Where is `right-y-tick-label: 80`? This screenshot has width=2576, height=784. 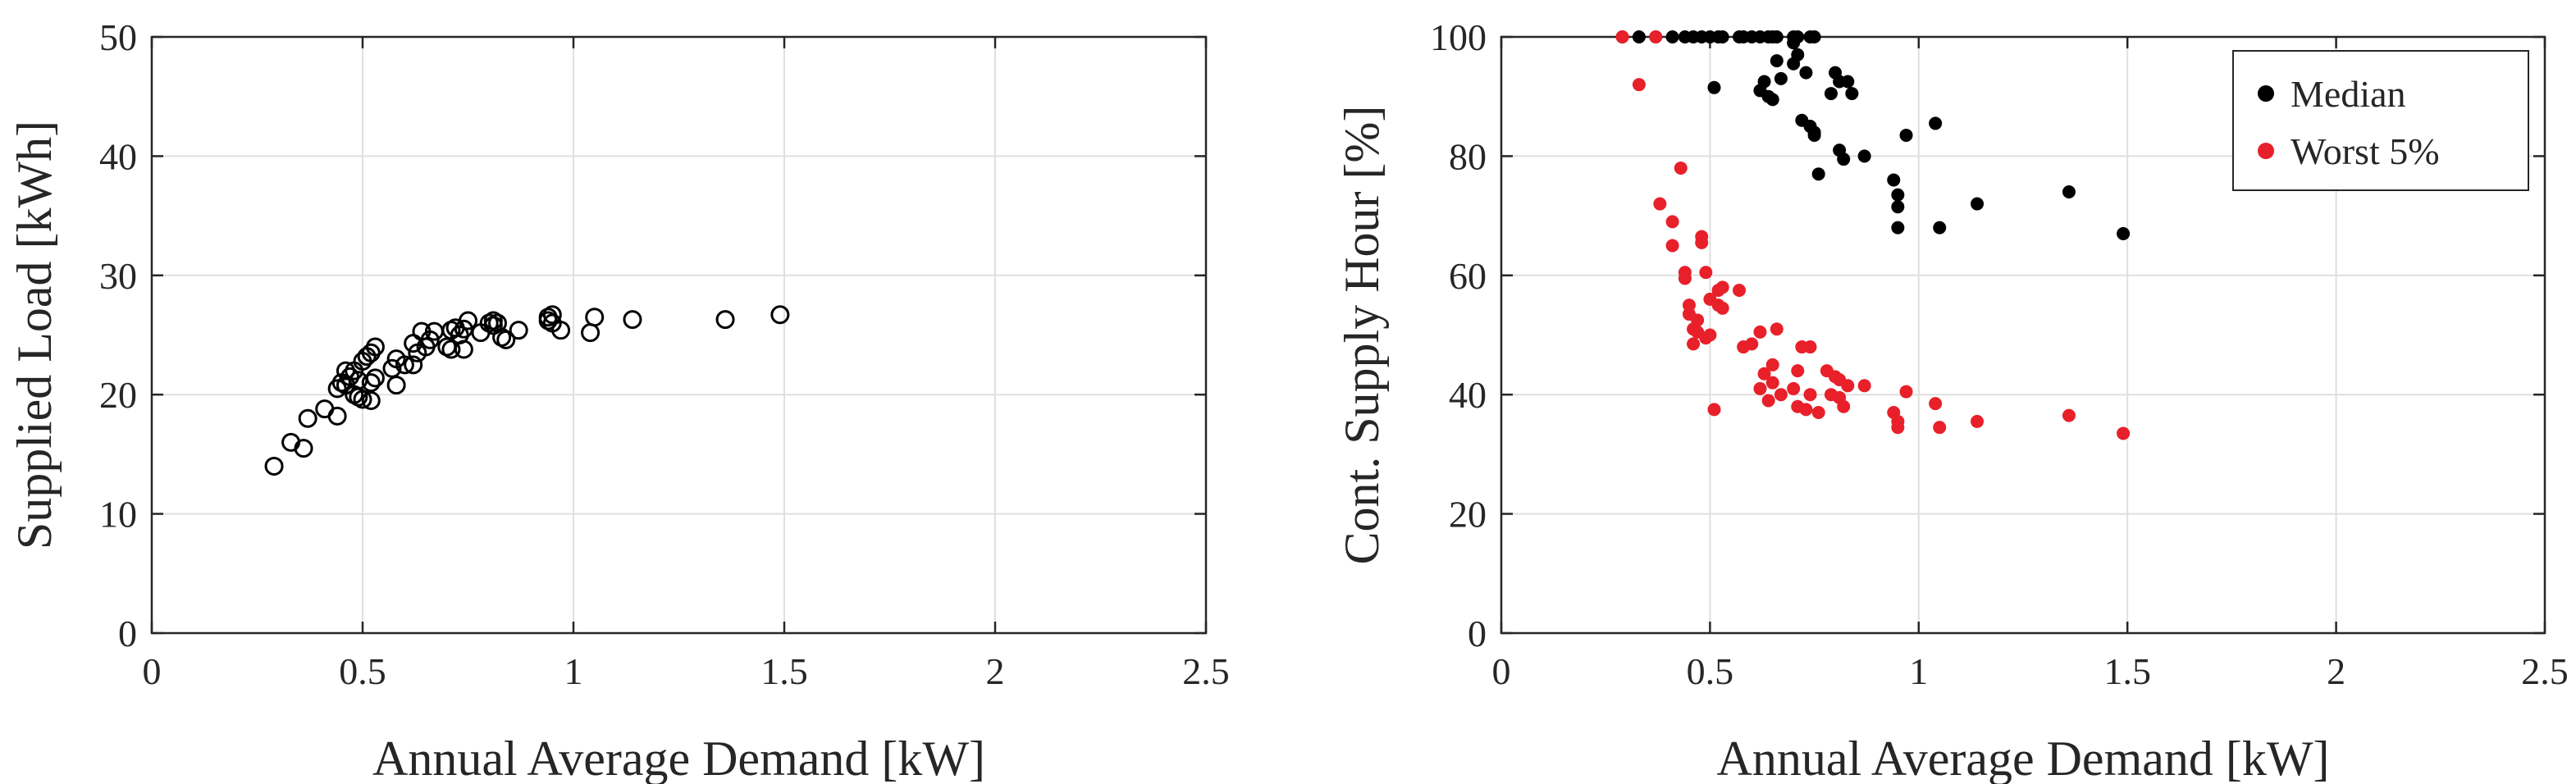
right-y-tick-label: 80 is located at coordinates (1468, 156).